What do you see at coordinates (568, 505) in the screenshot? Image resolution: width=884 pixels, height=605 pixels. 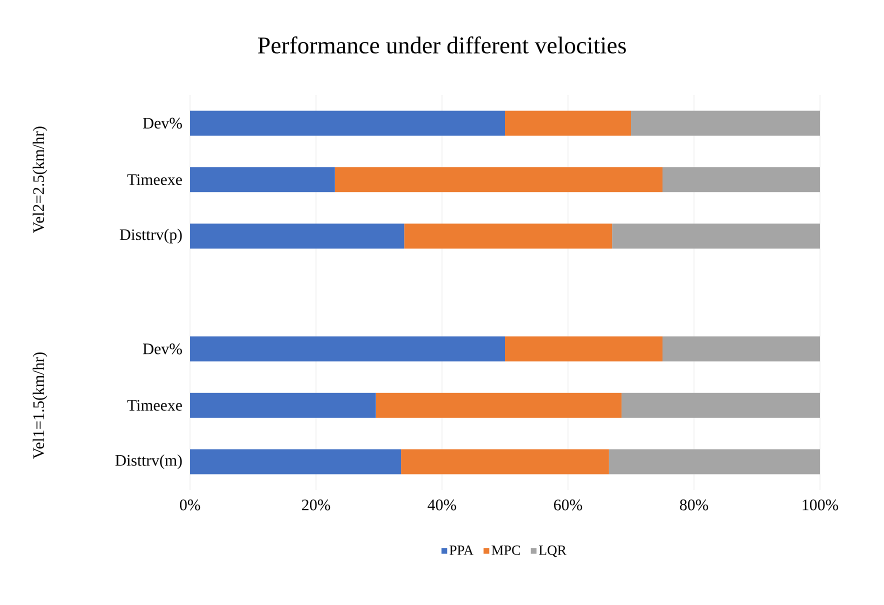 I see `x-tick-label: 60%` at bounding box center [568, 505].